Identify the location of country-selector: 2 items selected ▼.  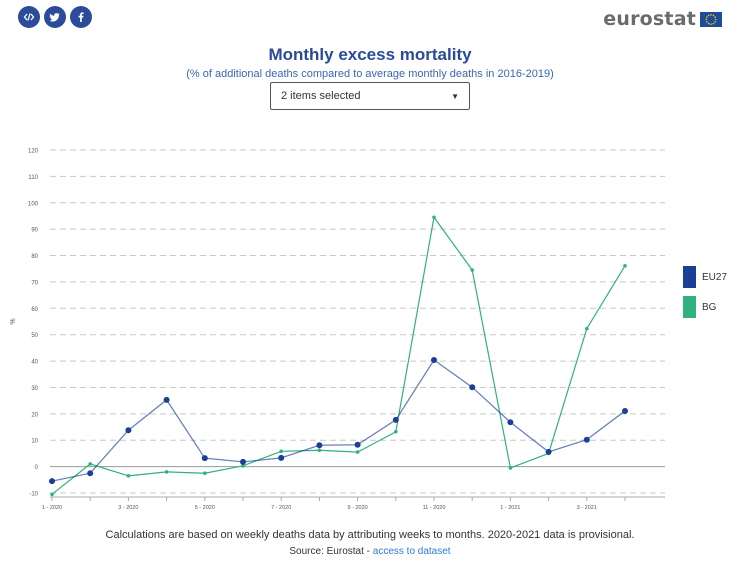
(370, 96).